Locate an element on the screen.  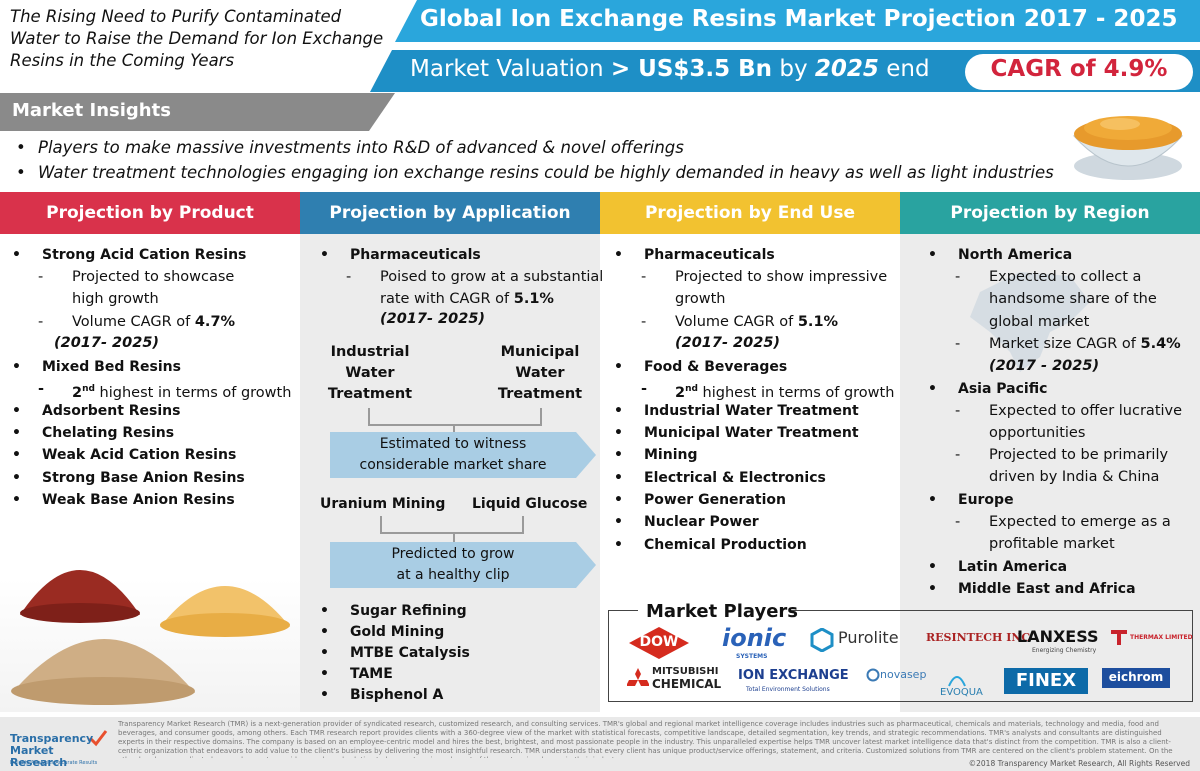
header-enduse: Projection by End Use is located at coordinates (750, 213).